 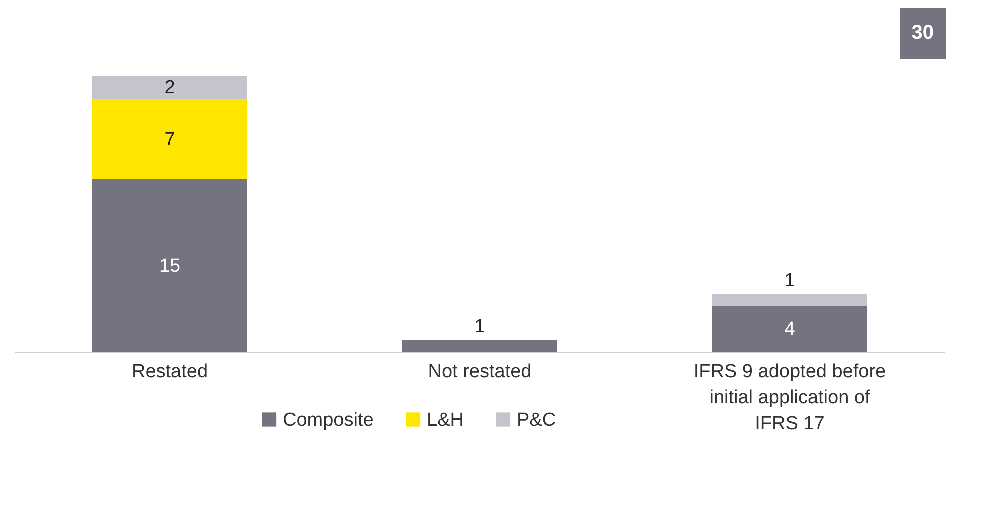 What do you see at coordinates (536, 420) in the screenshot?
I see `legend-label: P&C` at bounding box center [536, 420].